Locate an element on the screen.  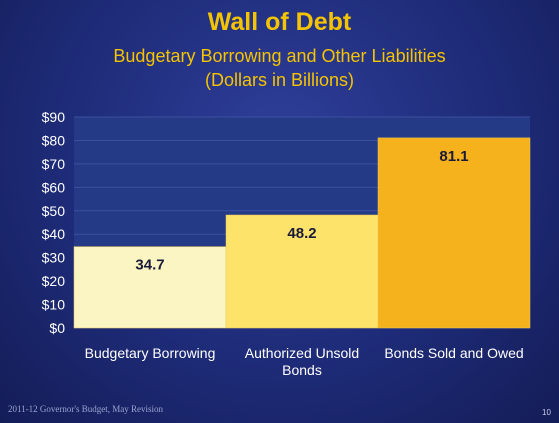
y-tick-label: $70 is located at coordinates (54, 164).